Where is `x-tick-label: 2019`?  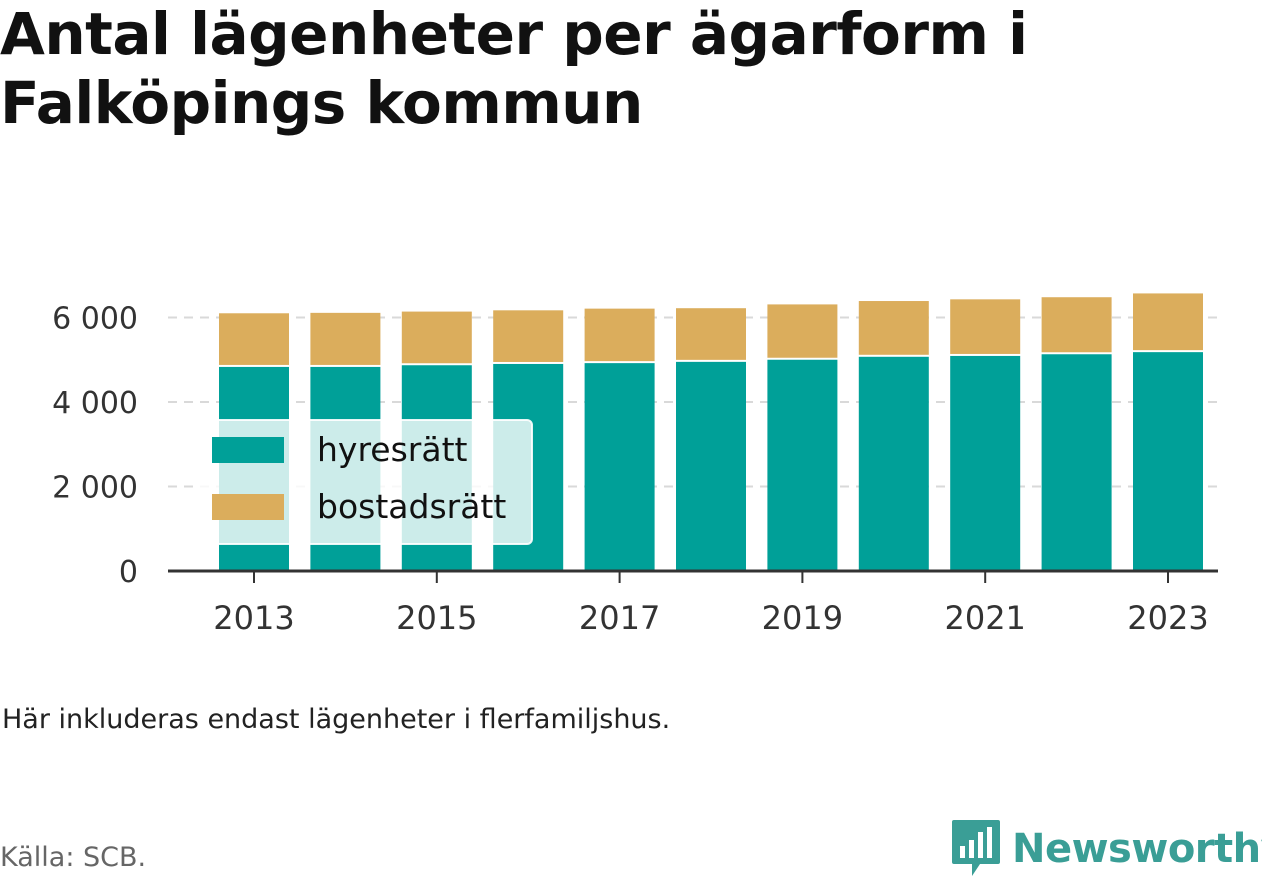
x-tick-label: 2019 is located at coordinates (802, 618).